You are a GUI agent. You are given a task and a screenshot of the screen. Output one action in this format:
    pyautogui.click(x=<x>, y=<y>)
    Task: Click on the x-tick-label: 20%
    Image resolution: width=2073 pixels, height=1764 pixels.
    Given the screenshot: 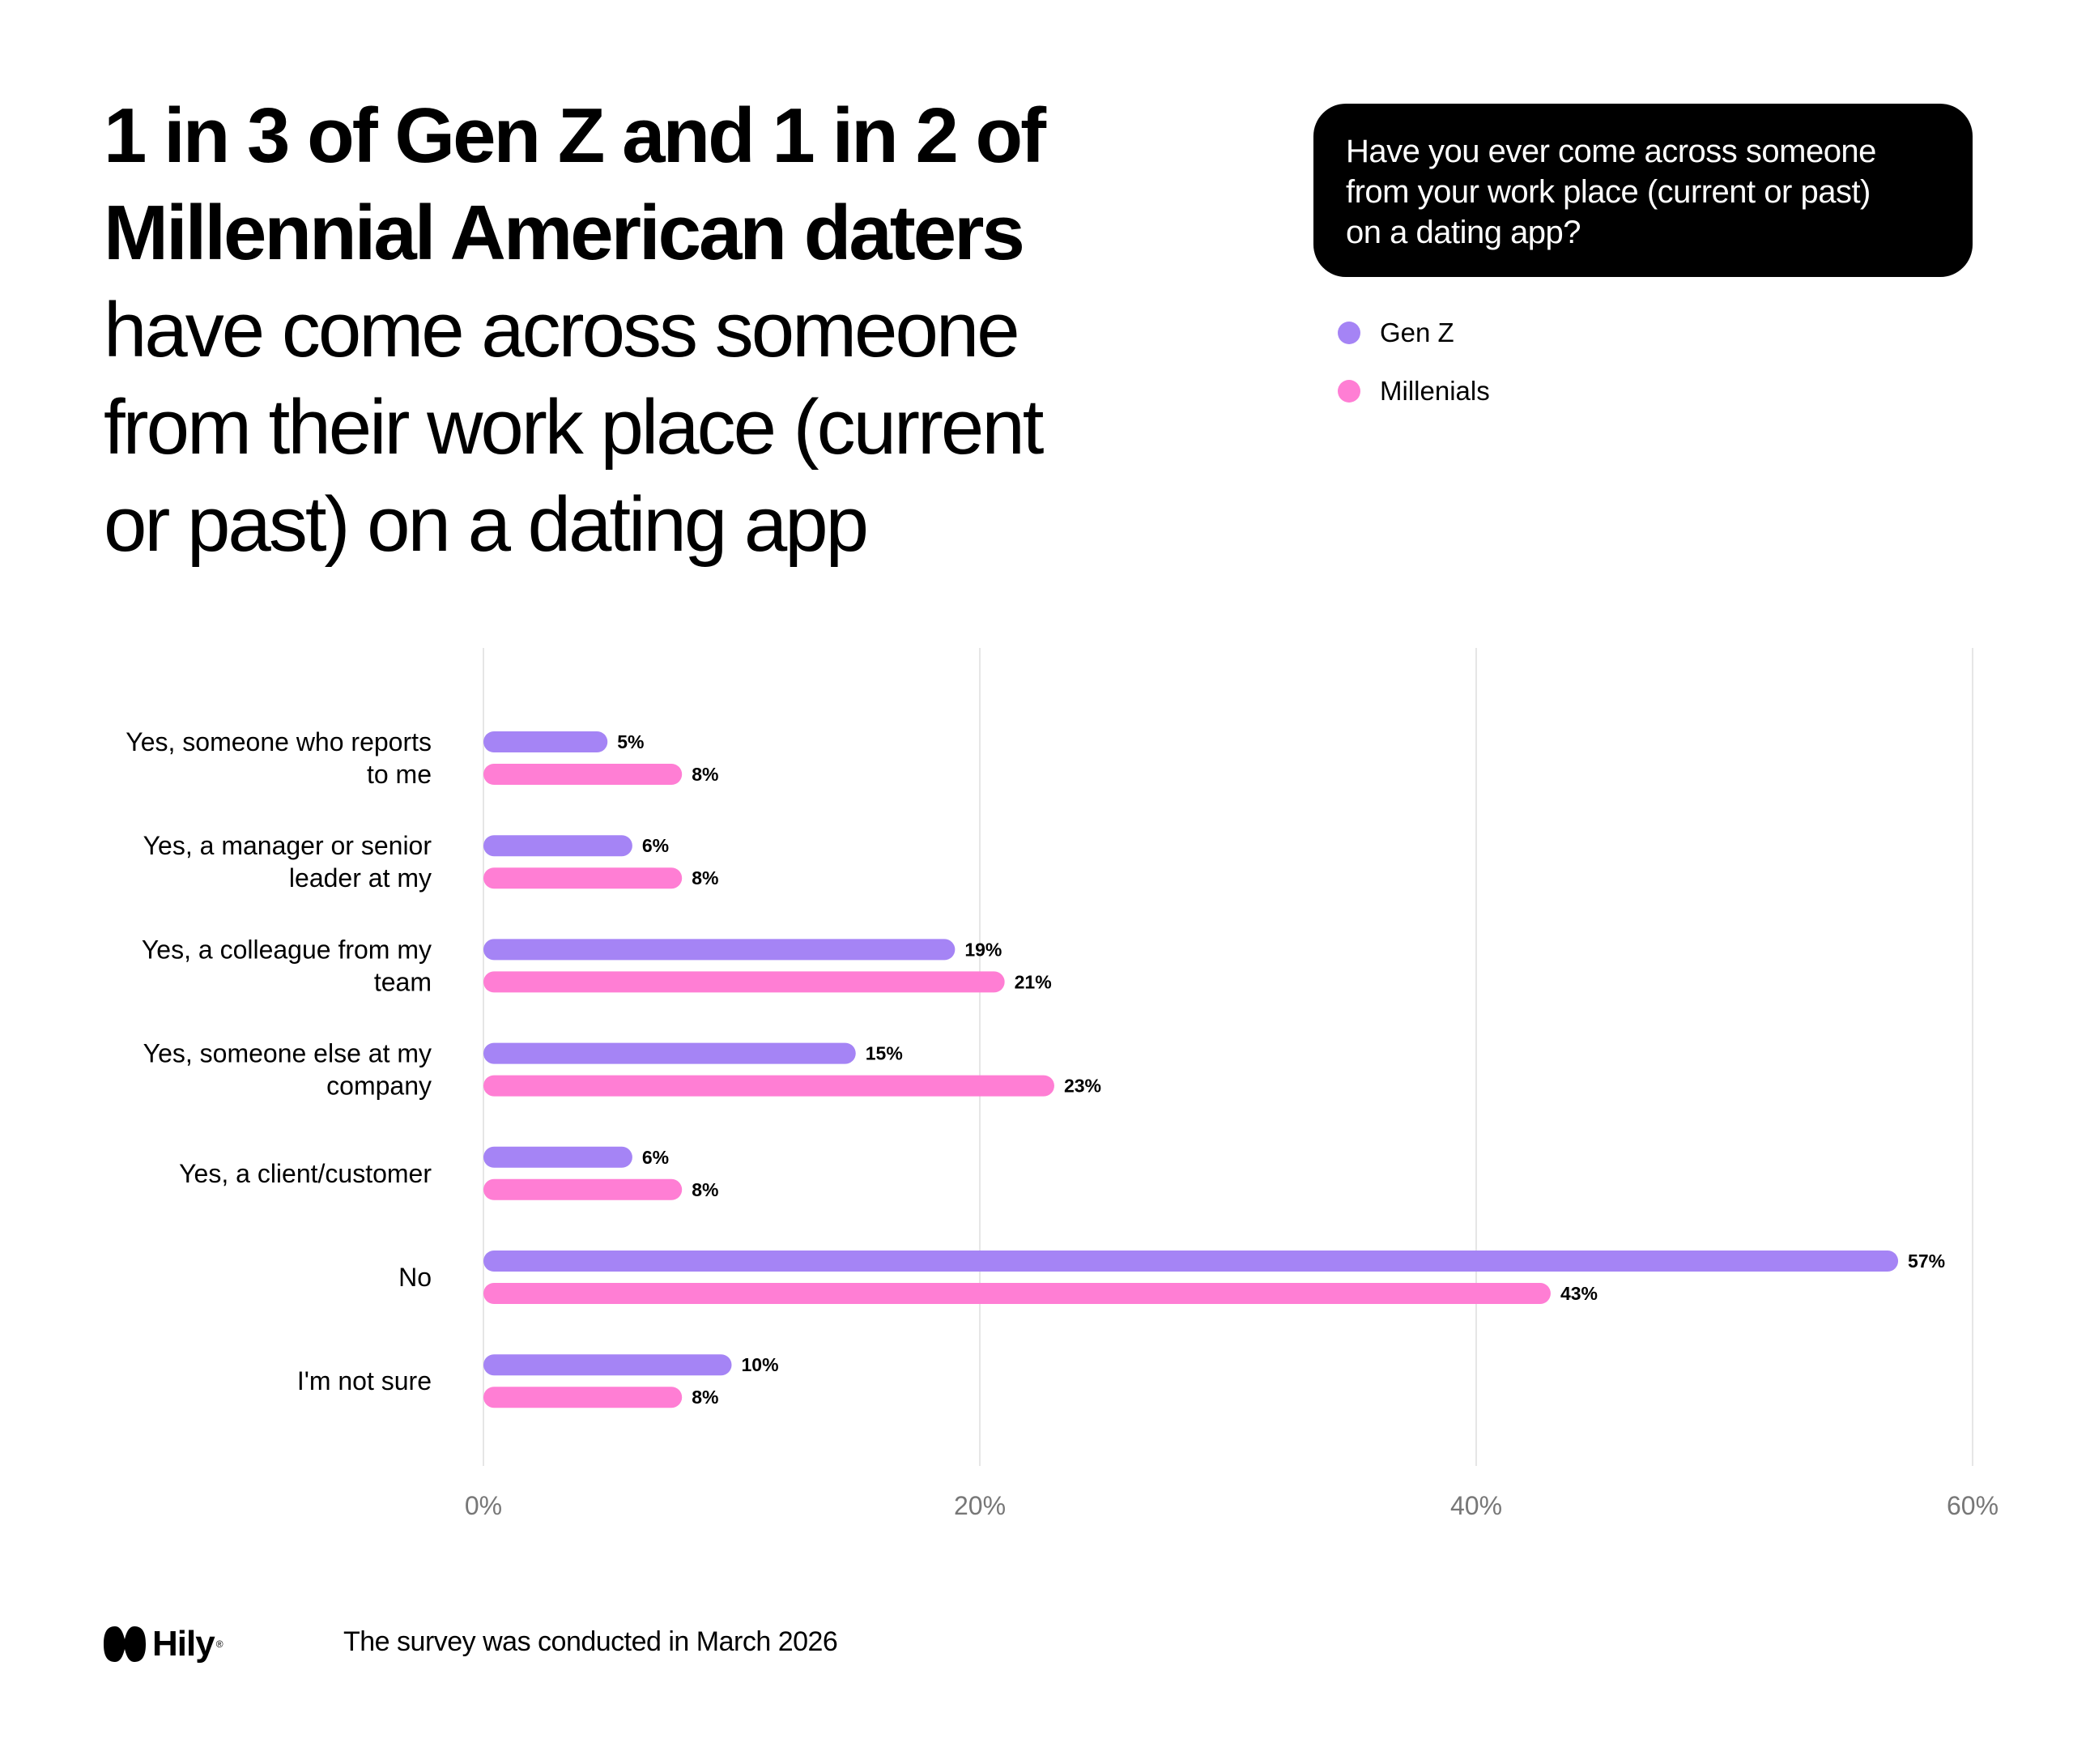 What is the action you would take?
    pyautogui.click(x=980, y=1505)
    